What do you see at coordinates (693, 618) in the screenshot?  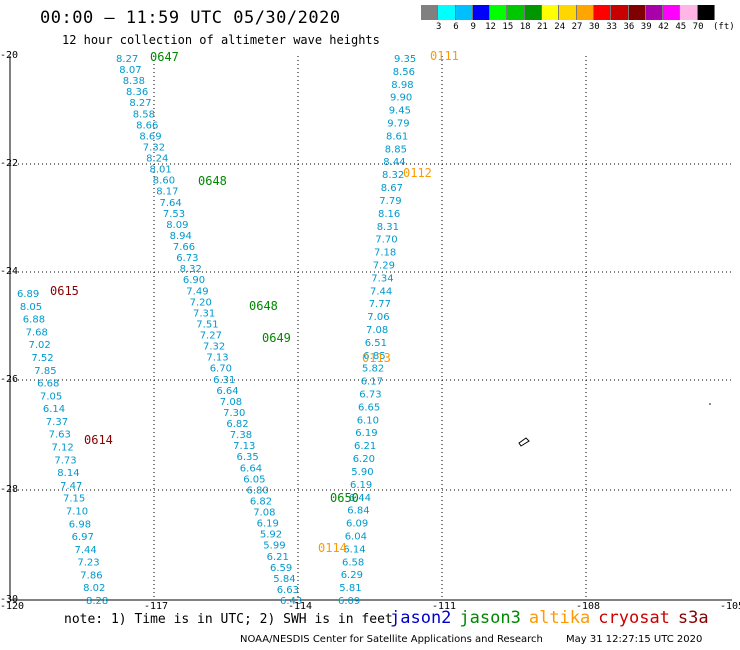 I see `legend-item: s3a` at bounding box center [693, 618].